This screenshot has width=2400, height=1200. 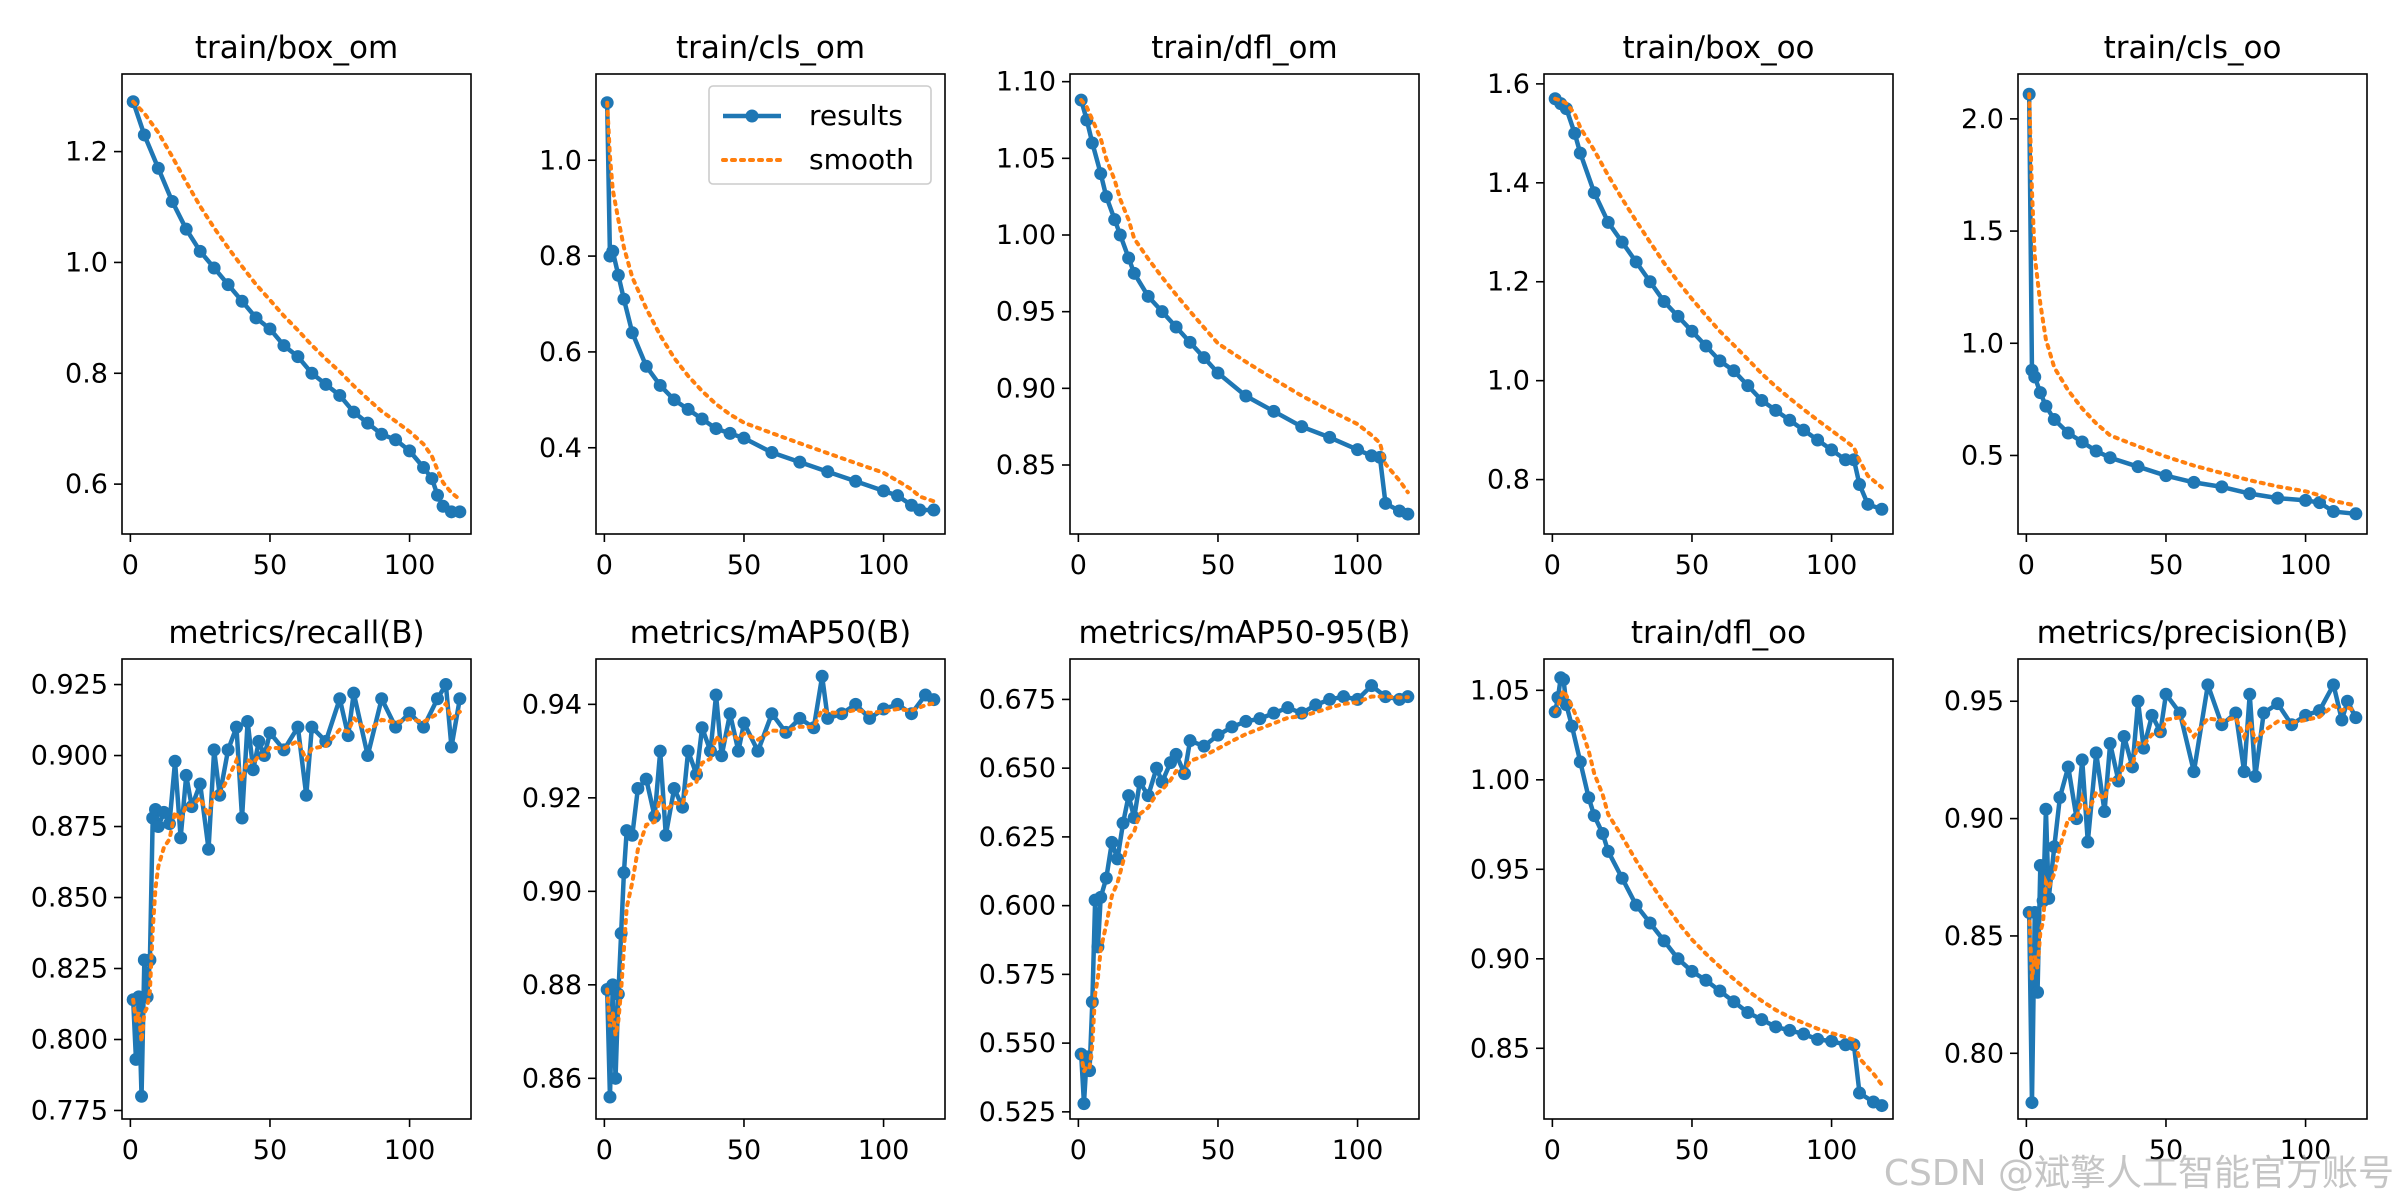 I want to click on legend: results smooth, so click(x=820, y=135).